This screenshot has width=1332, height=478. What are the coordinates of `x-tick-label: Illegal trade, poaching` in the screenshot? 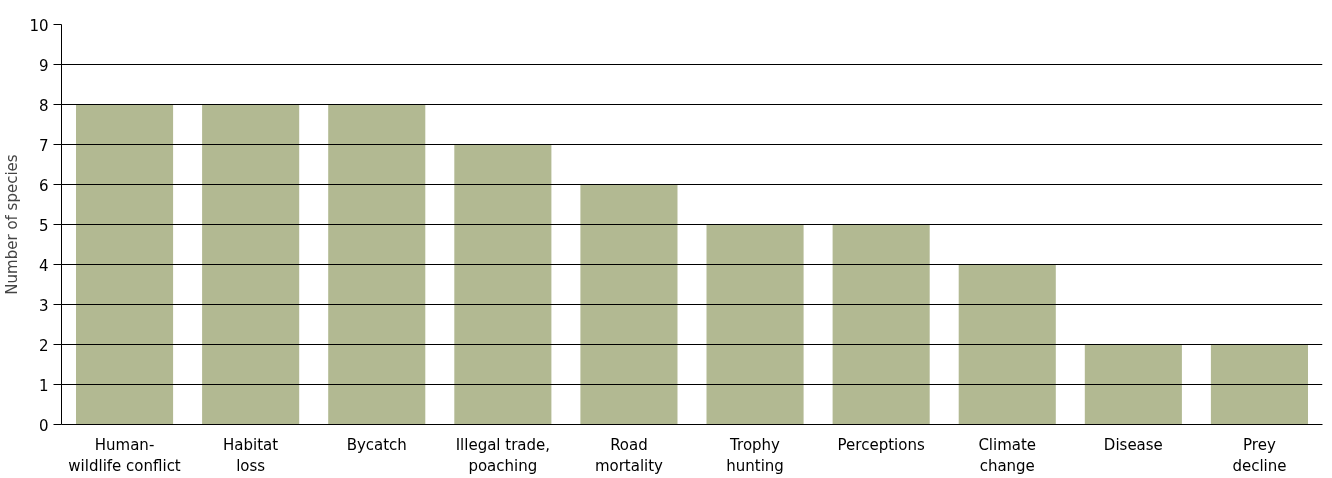 It's located at (503, 455).